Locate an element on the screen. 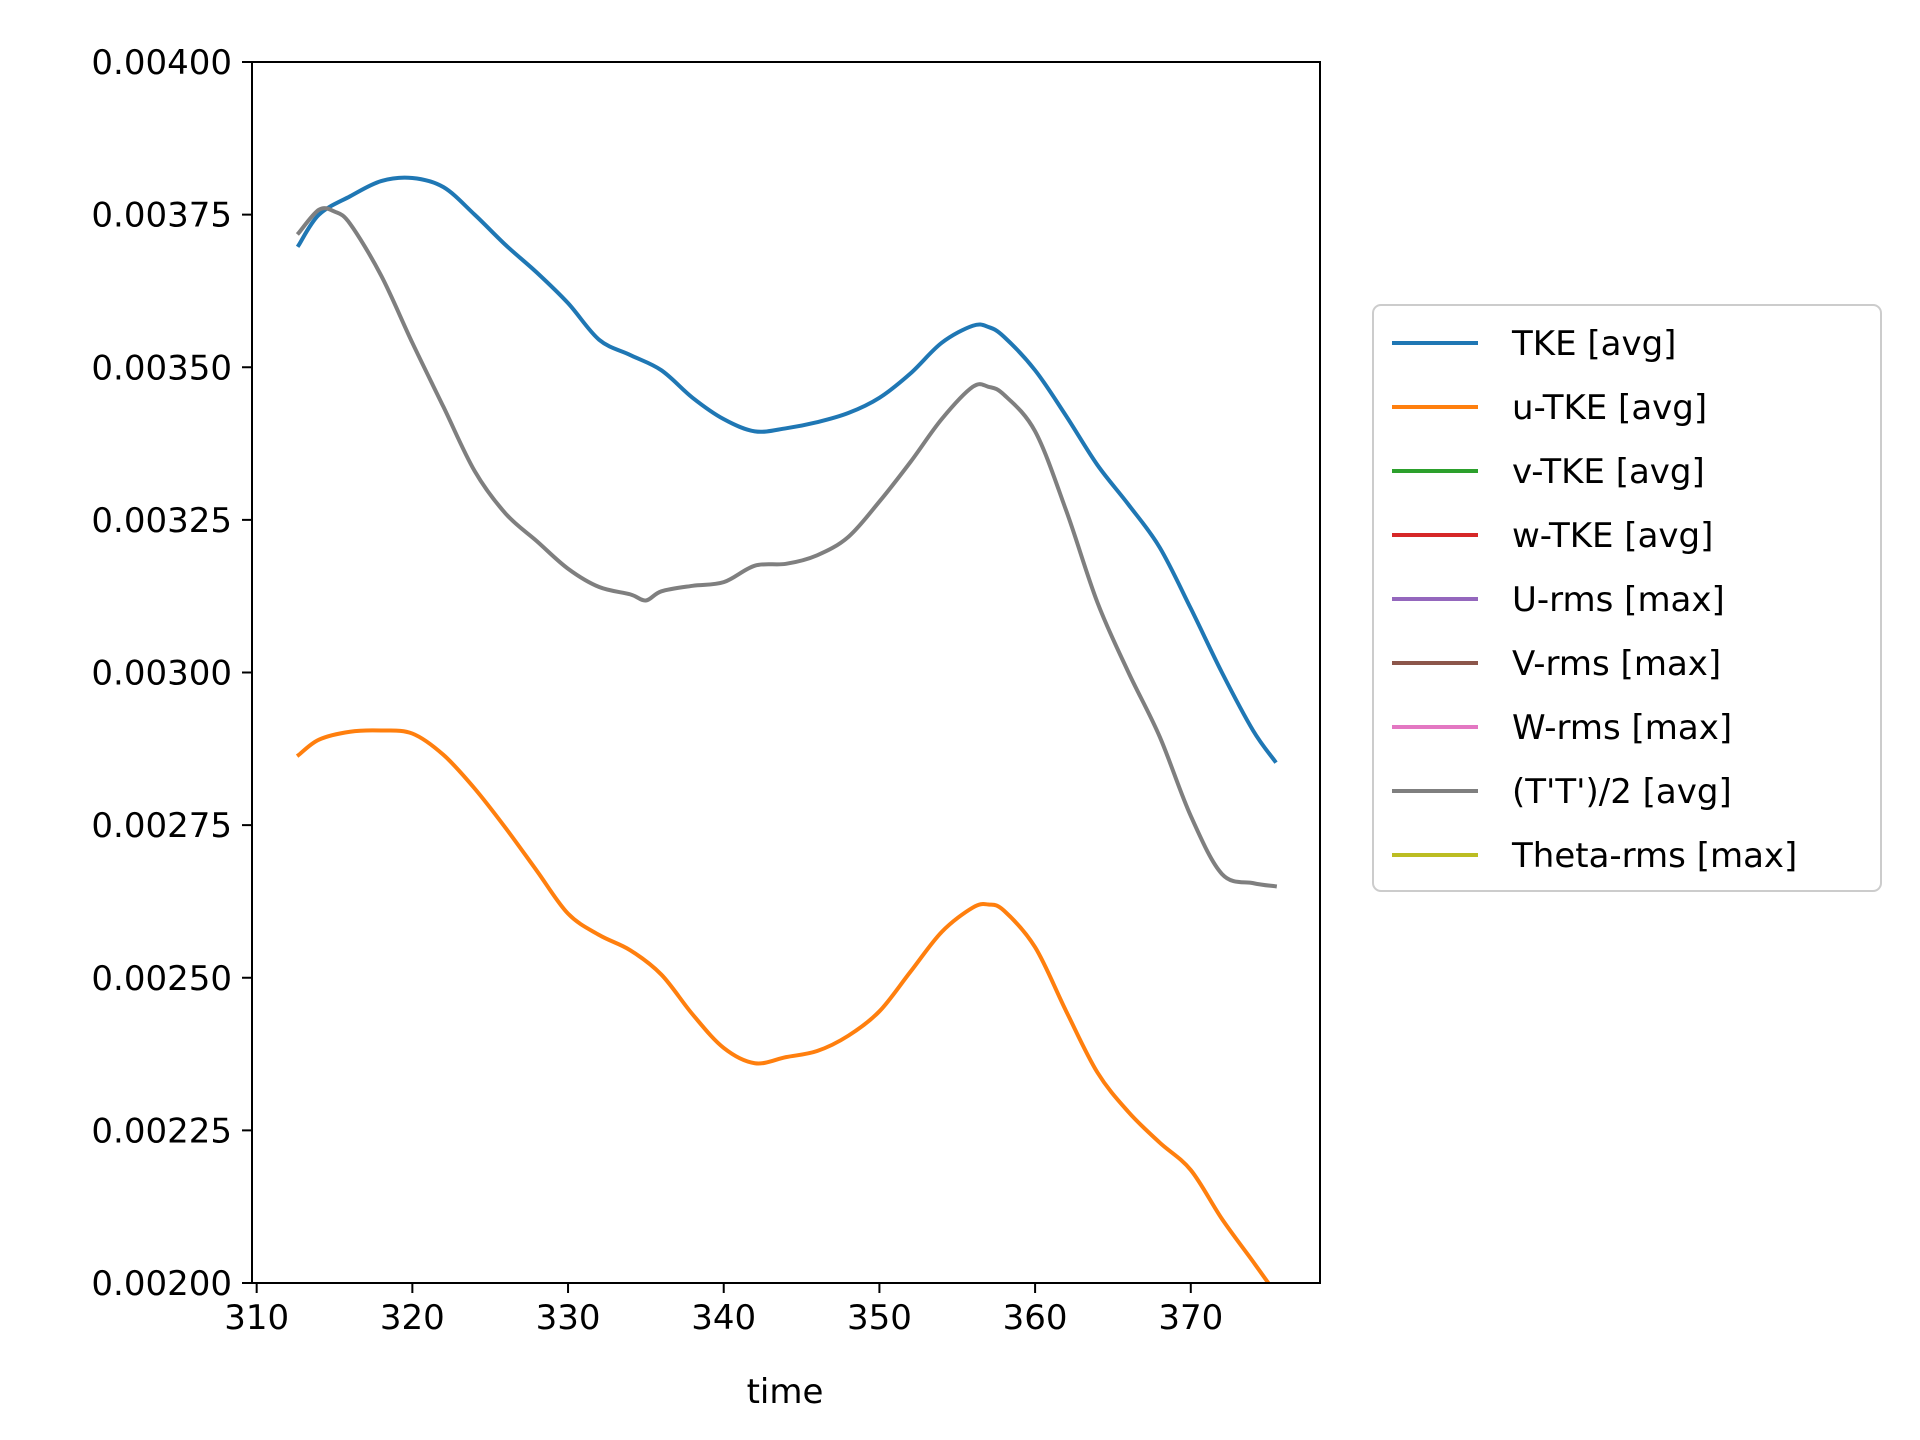  legend-item: u-TKE [avg] is located at coordinates (1549, 408).